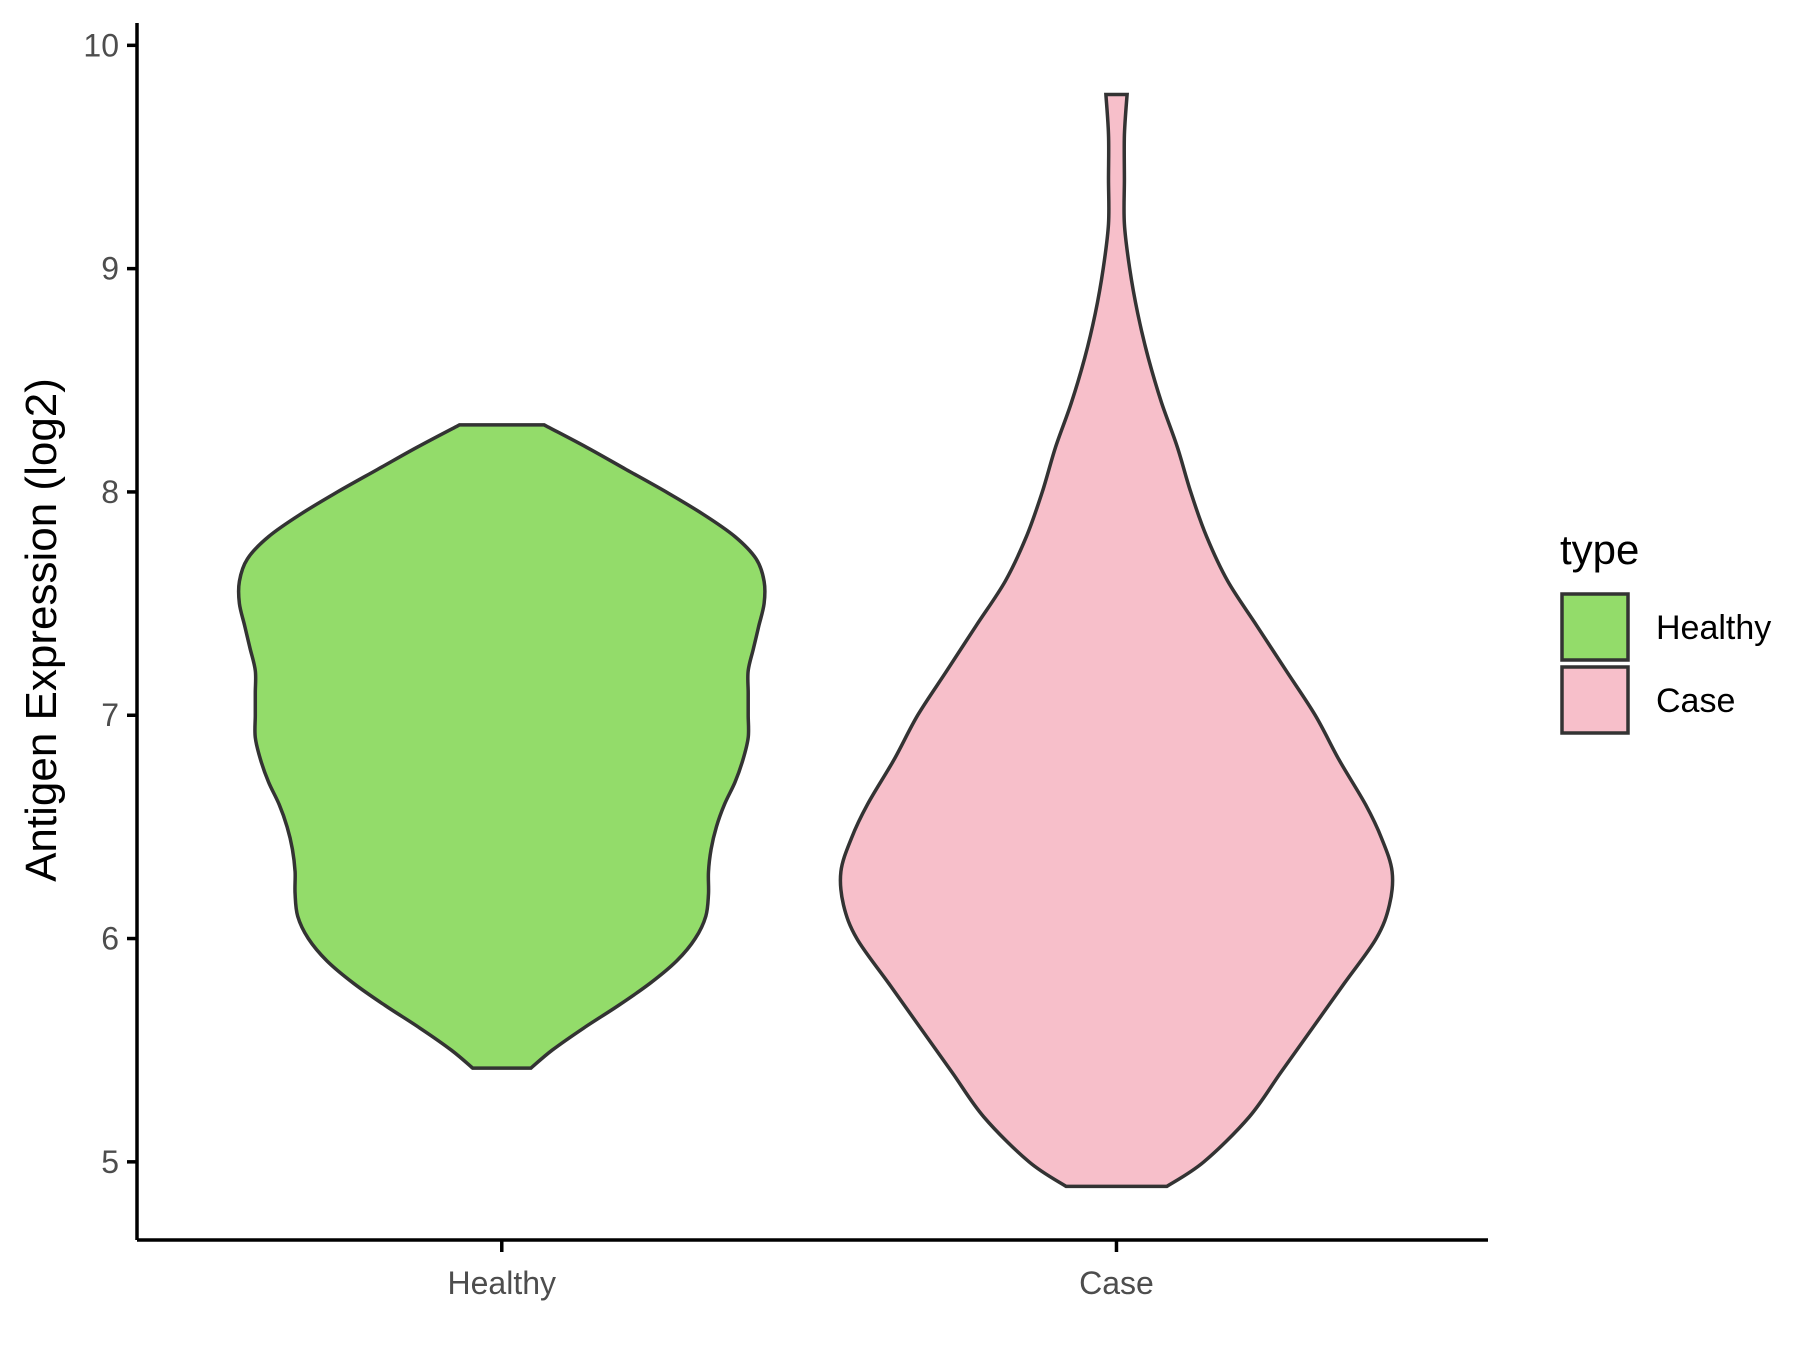  Describe the element at coordinates (1595, 627) in the screenshot. I see `legend-swatch-healthy` at that location.